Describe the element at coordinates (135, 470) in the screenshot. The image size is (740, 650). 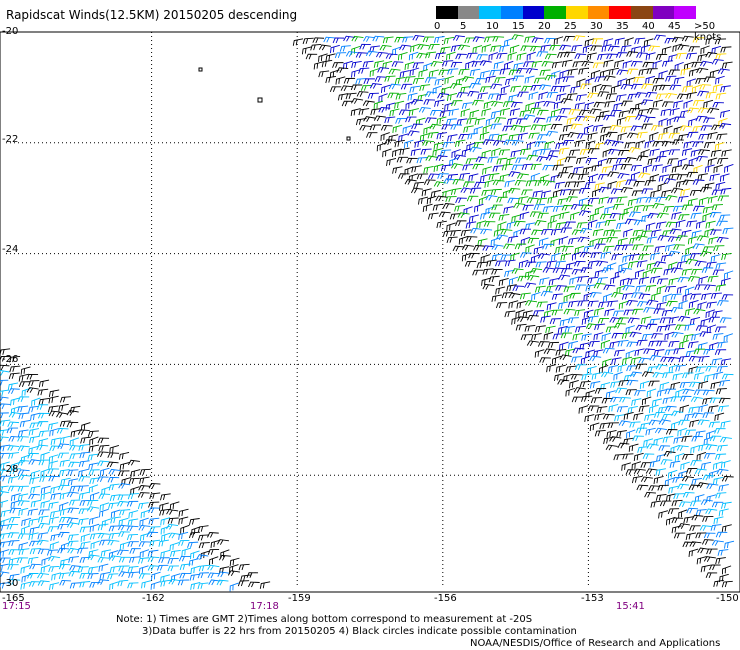
I see `wind-swath-west` at that location.